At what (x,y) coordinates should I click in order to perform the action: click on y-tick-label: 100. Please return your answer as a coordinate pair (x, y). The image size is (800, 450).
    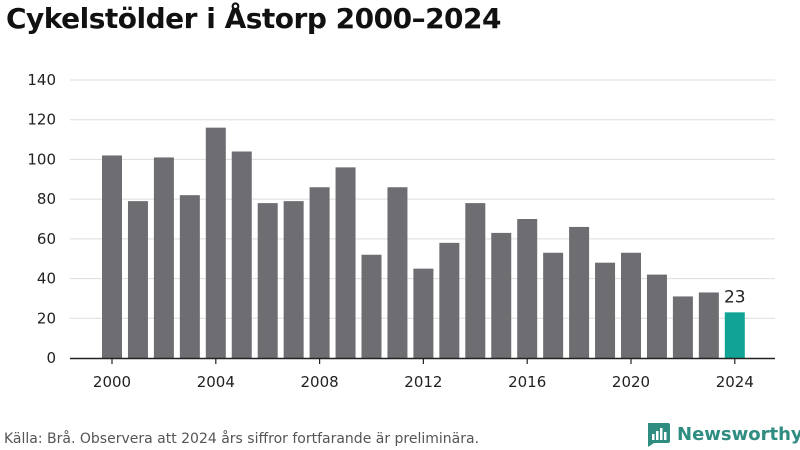
    Looking at the image, I should click on (41, 159).